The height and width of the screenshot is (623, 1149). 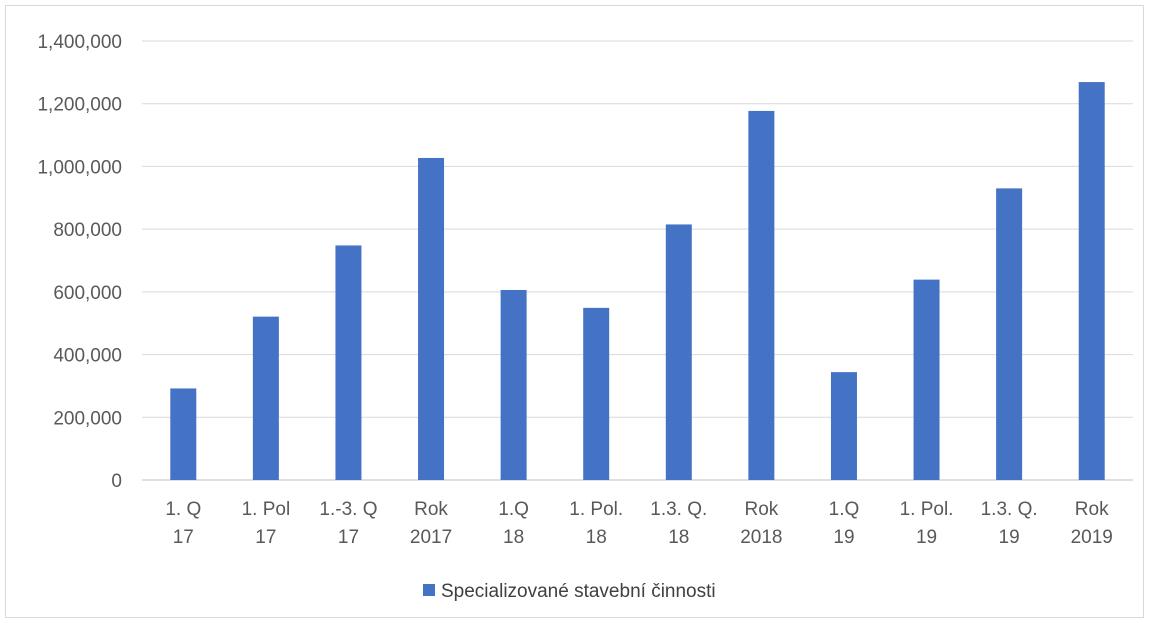 I want to click on x-tick-label: 1.Q 18, so click(x=513, y=523).